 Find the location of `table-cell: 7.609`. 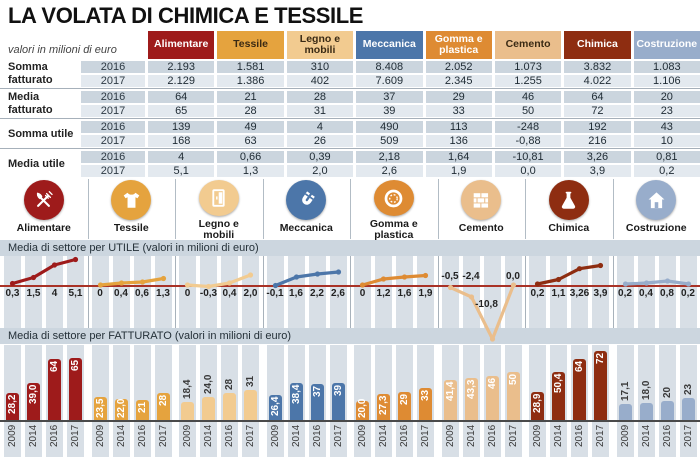

table-cell: 7.609 is located at coordinates (389, 81).